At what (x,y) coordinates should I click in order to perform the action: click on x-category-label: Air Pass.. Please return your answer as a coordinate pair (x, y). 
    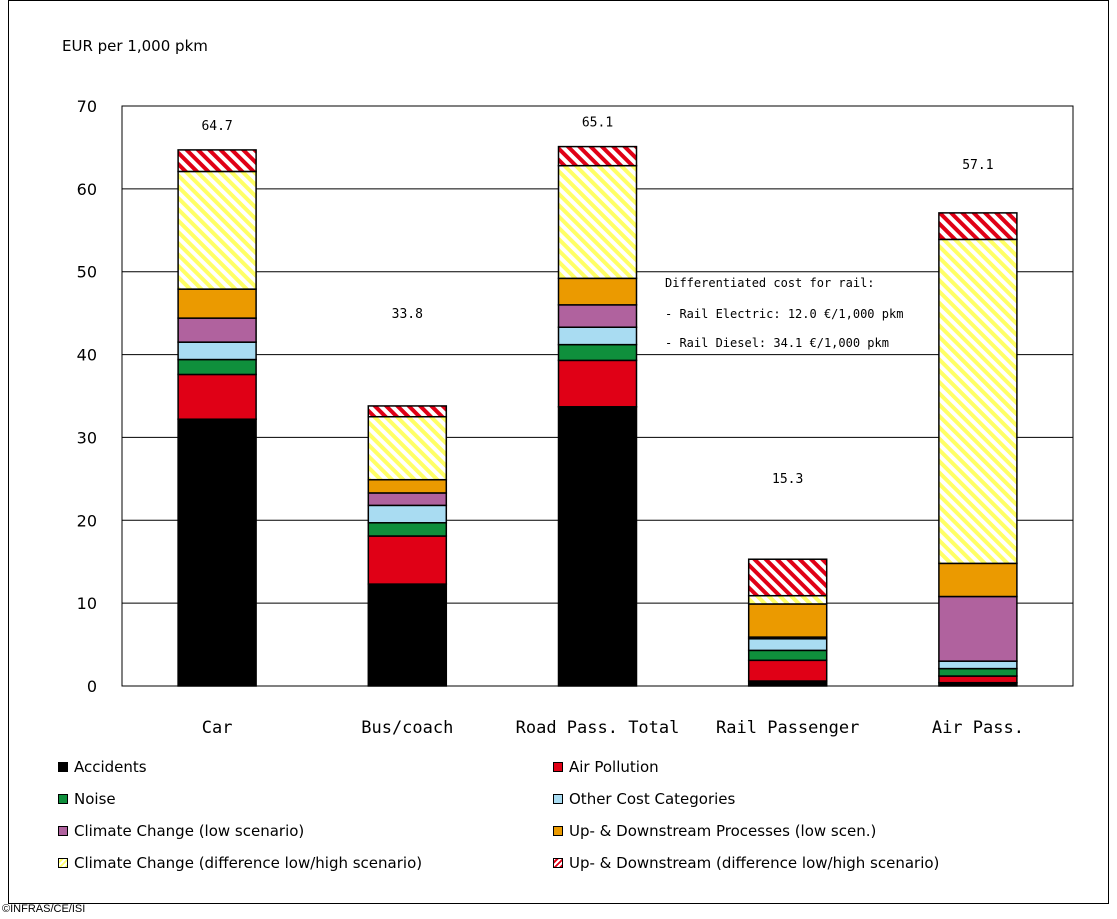
    Looking at the image, I should click on (978, 728).